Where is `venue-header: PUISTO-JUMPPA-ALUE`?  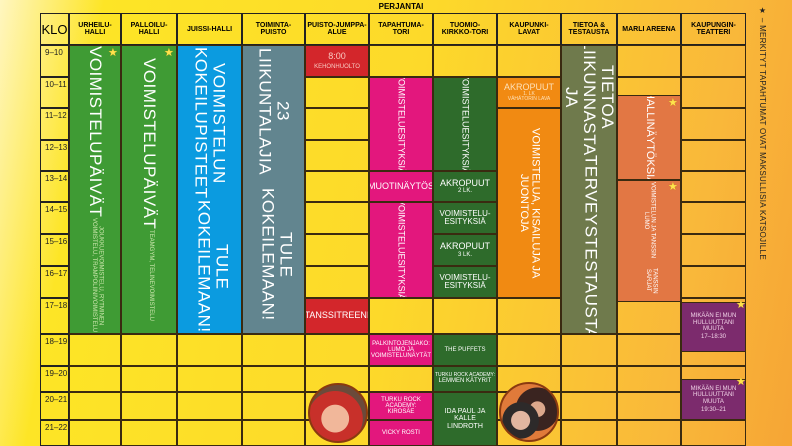 venue-header: PUISTO-JUMPPA-ALUE is located at coordinates (337, 29).